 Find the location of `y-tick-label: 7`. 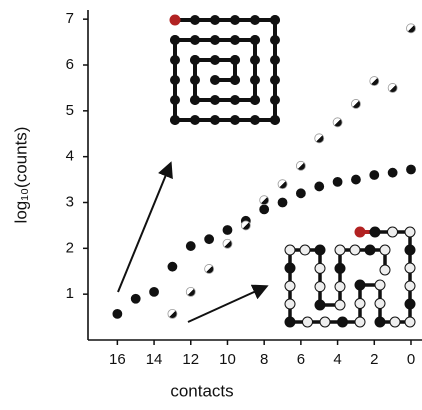

y-tick-label: 7 is located at coordinates (70, 18).